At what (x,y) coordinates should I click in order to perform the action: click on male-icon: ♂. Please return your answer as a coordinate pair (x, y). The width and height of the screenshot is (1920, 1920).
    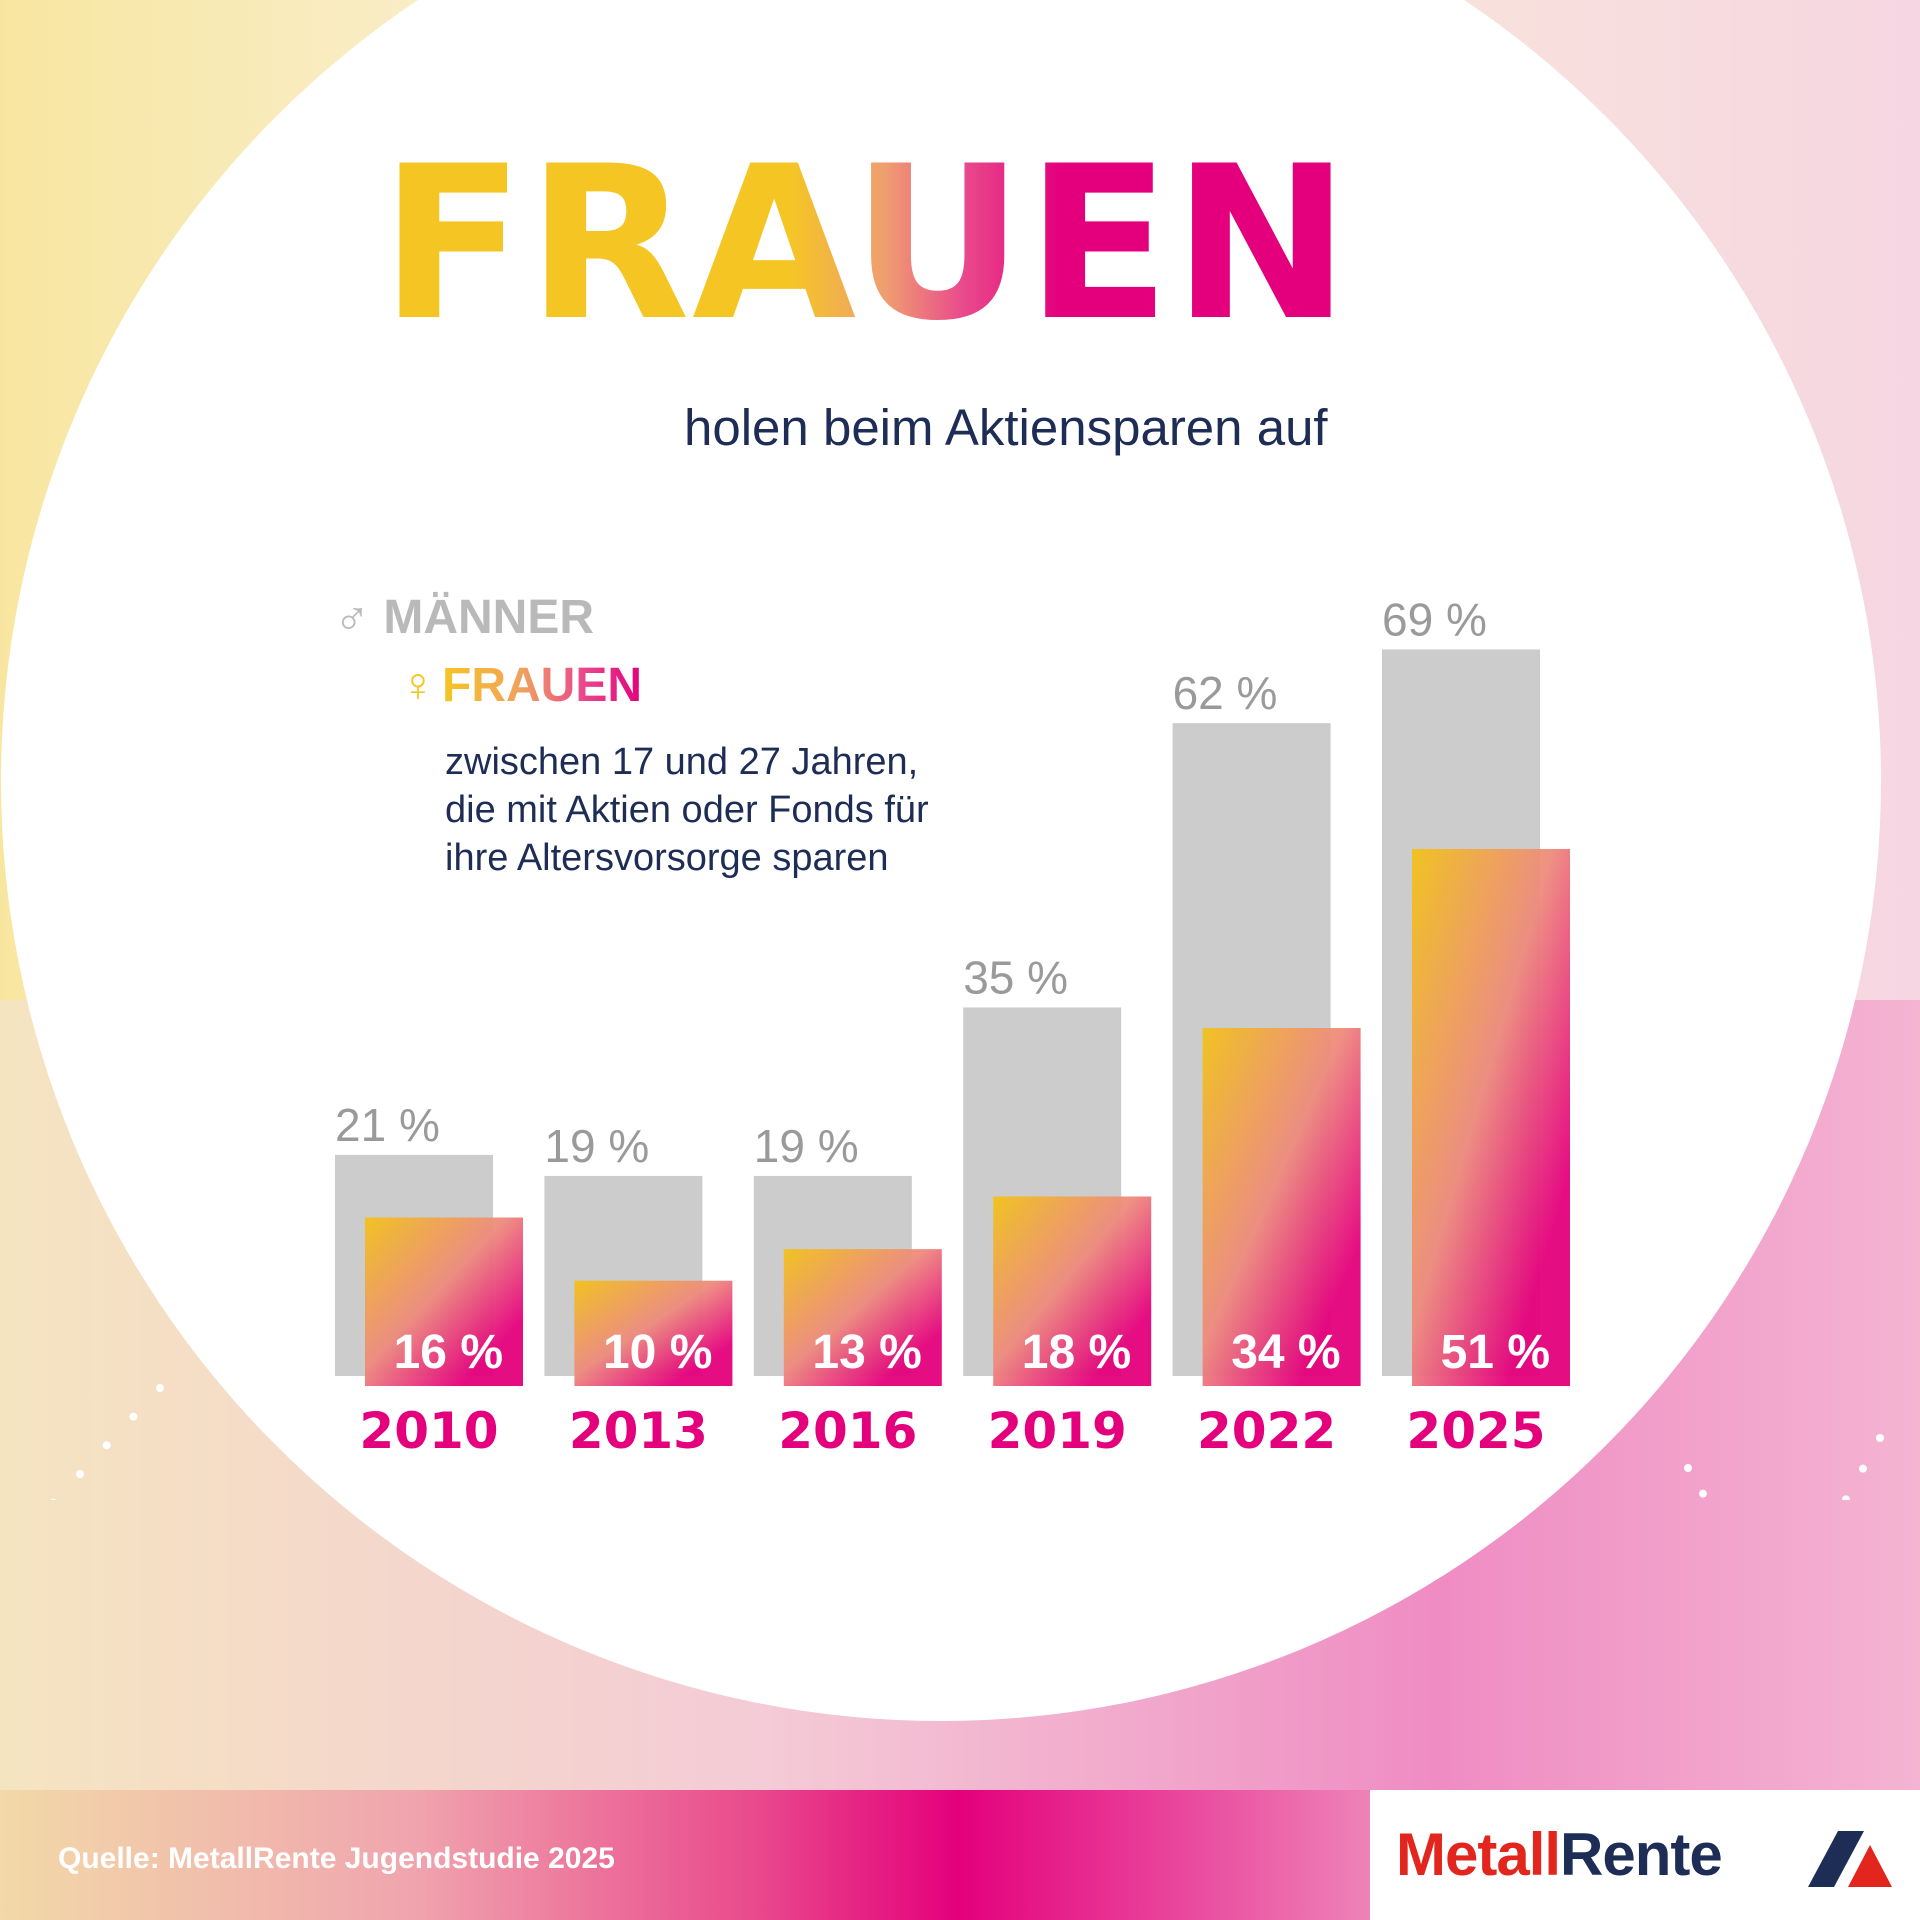
    Looking at the image, I should click on (352, 617).